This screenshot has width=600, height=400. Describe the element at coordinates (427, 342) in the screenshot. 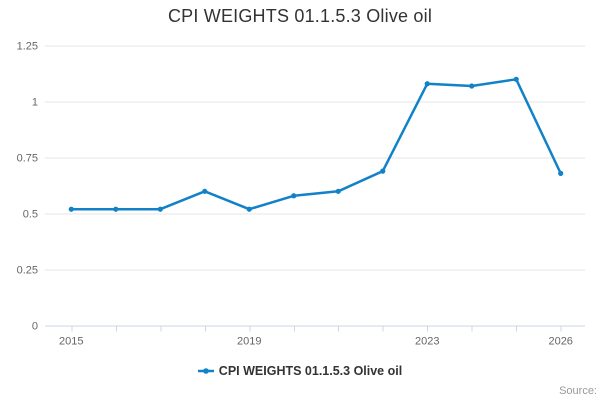

I see `x-axis-tick-label: 2023` at that location.